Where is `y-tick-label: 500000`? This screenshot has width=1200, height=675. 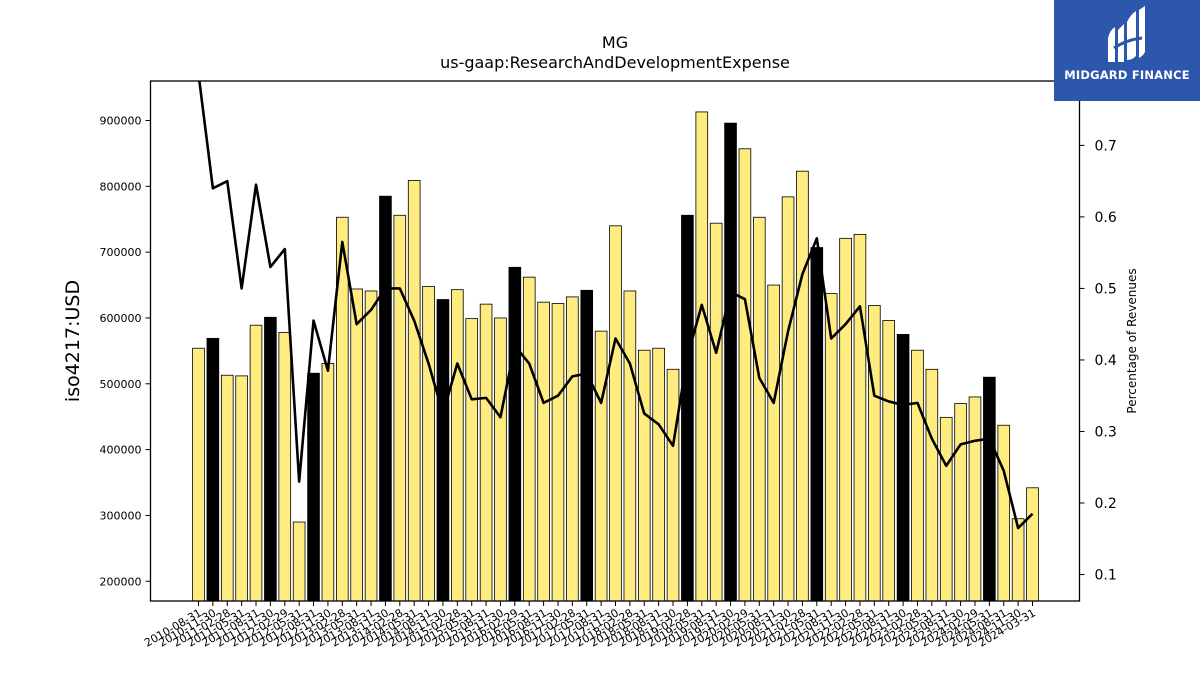 y-tick-label: 500000 is located at coordinates (121, 384).